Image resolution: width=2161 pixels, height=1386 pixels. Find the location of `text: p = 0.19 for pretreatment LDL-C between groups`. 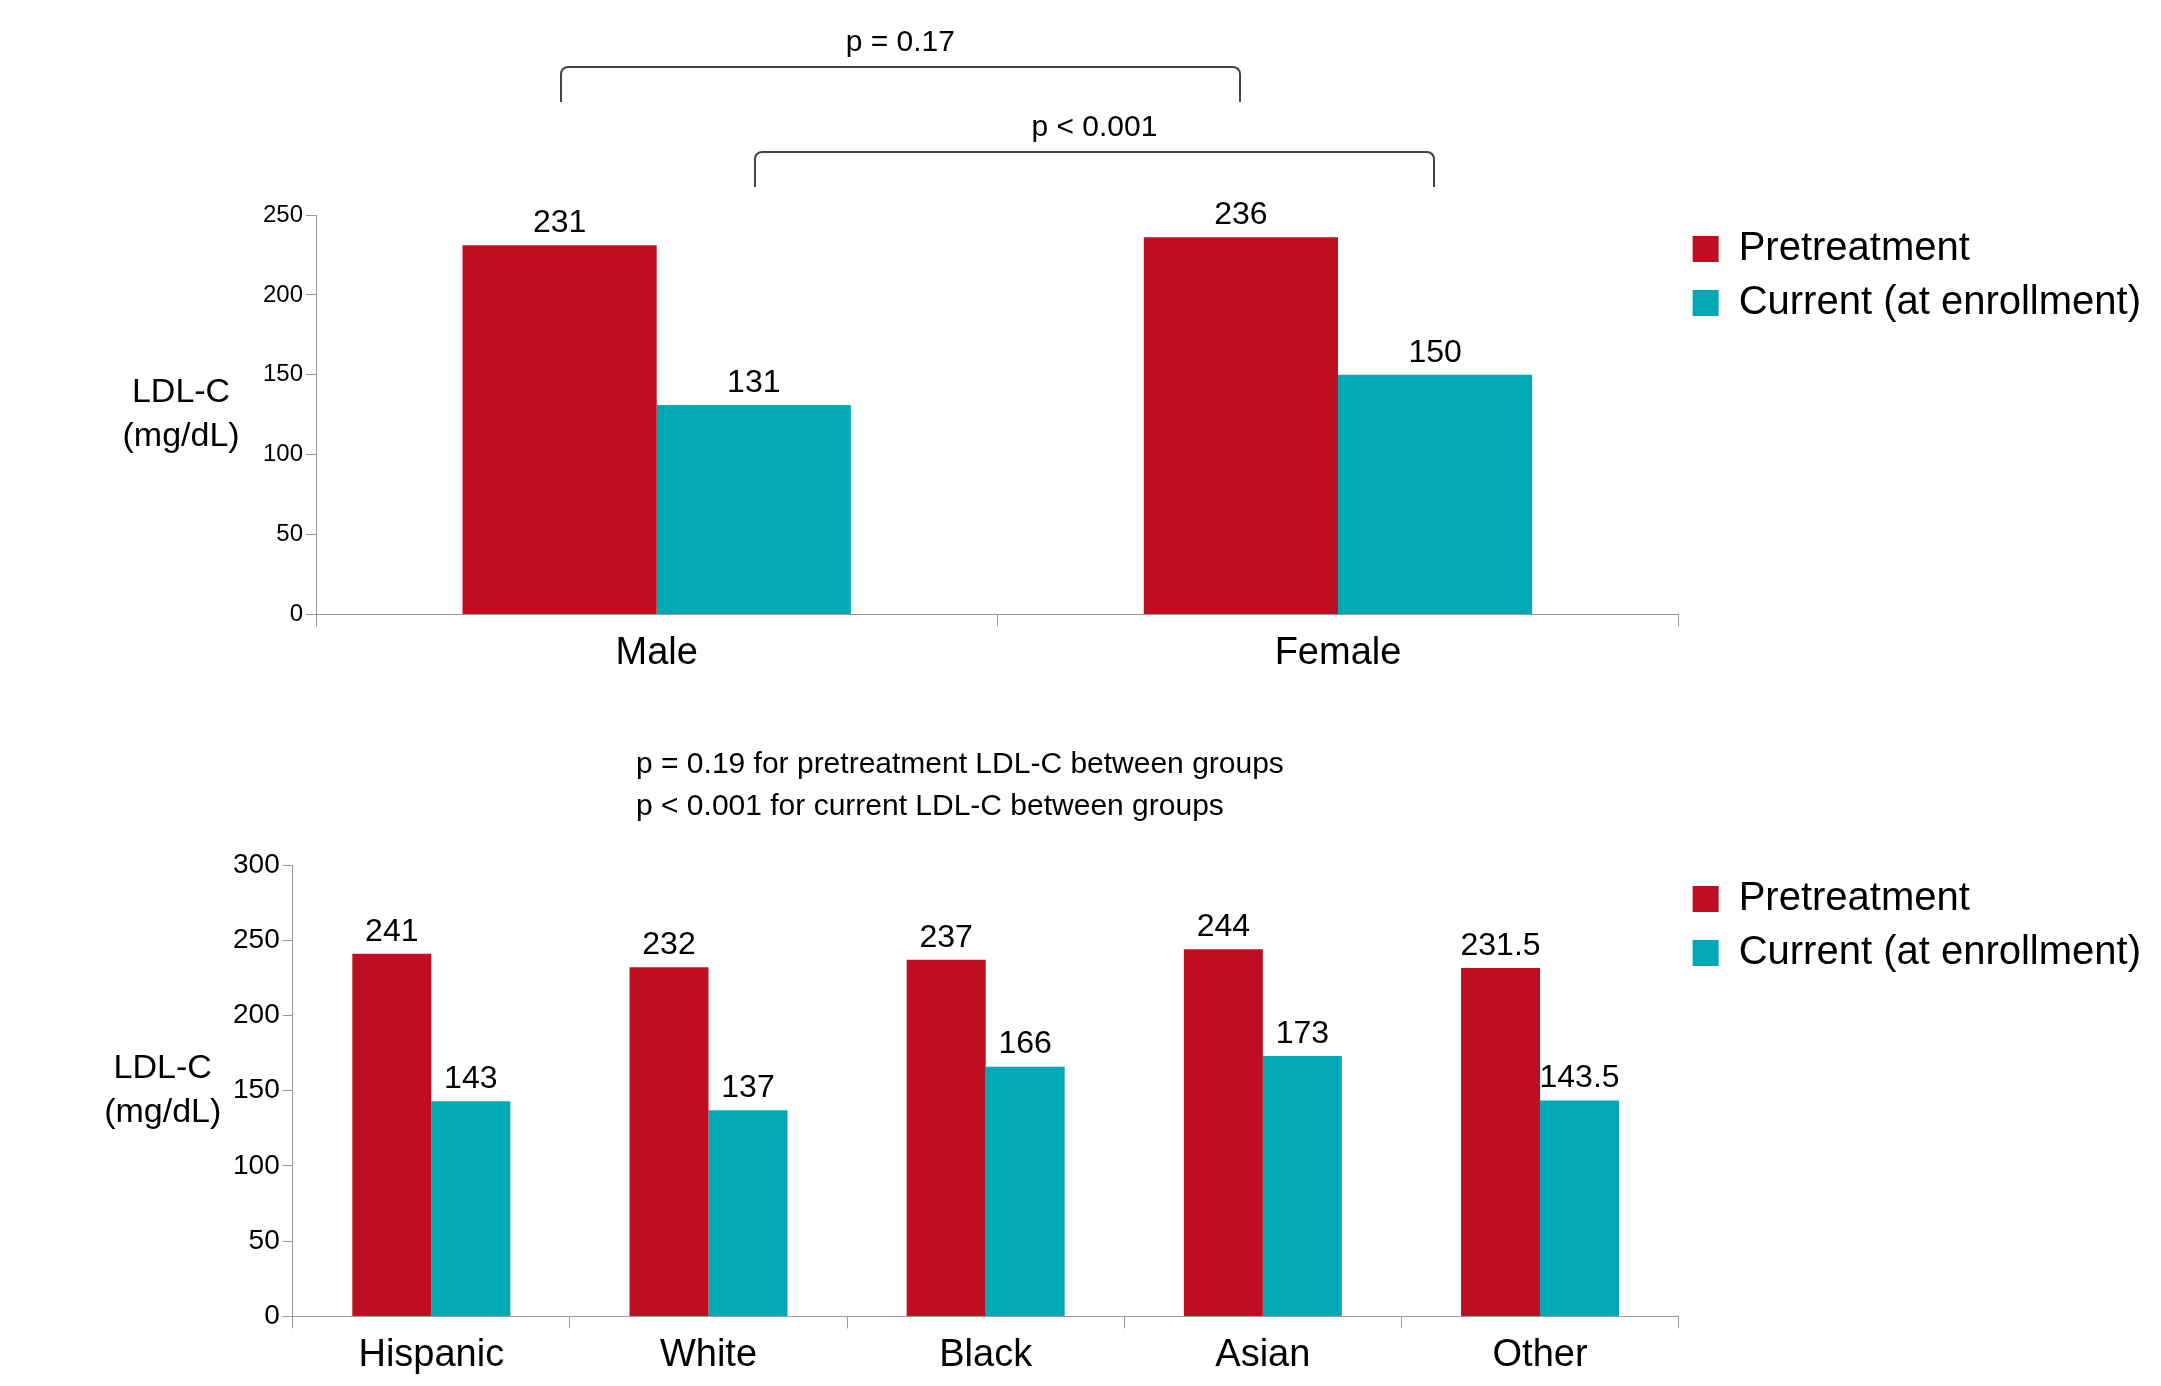

text: p = 0.19 for pretreatment LDL-C between groups is located at coordinates (960, 763).